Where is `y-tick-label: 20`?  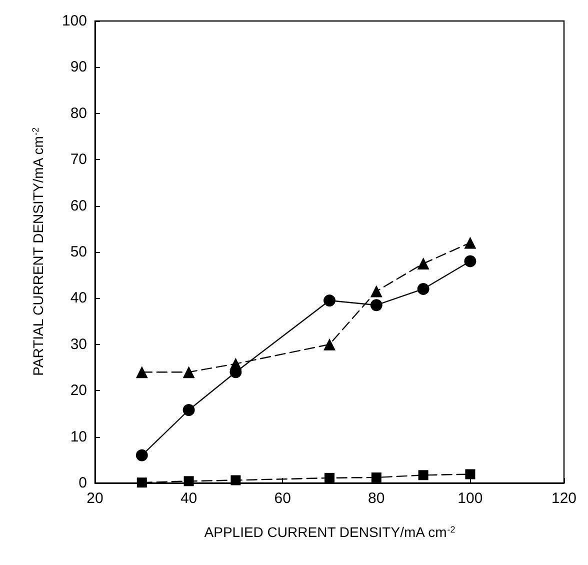 y-tick-label: 20 is located at coordinates (78, 391).